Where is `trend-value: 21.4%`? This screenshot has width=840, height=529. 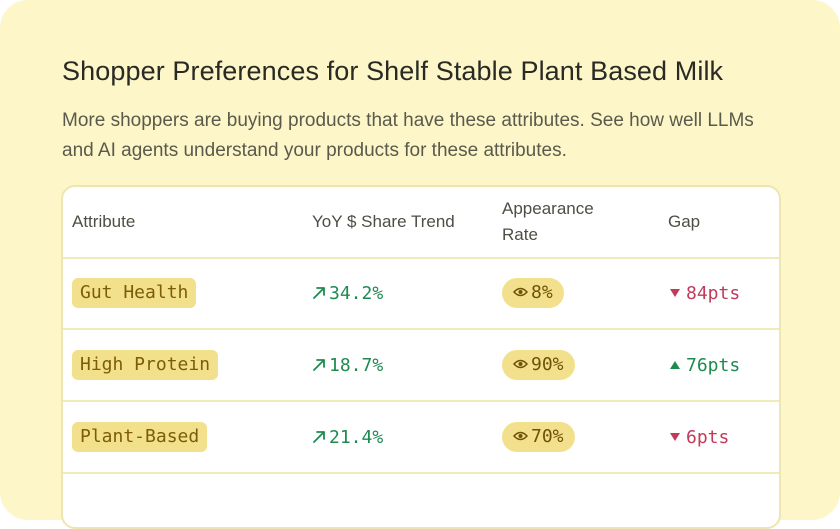 trend-value: 21.4% is located at coordinates (347, 438).